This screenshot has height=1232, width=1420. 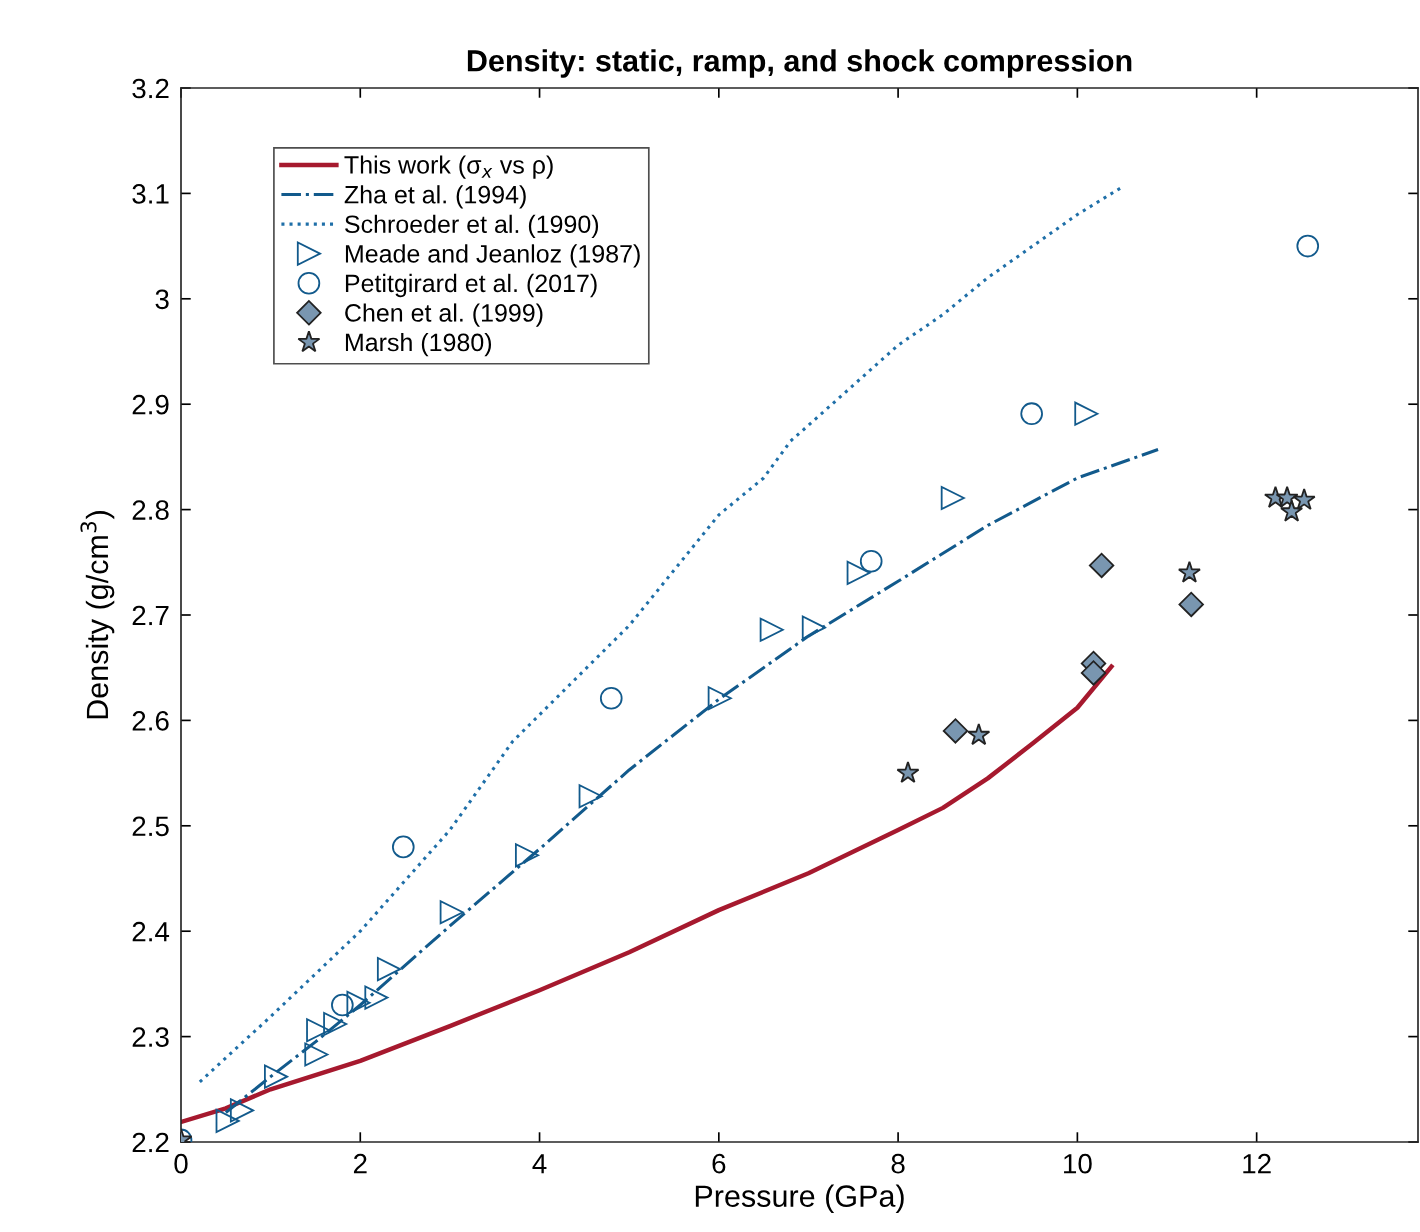 What do you see at coordinates (150, 826) in the screenshot?
I see `y-tick-label: 2.5` at bounding box center [150, 826].